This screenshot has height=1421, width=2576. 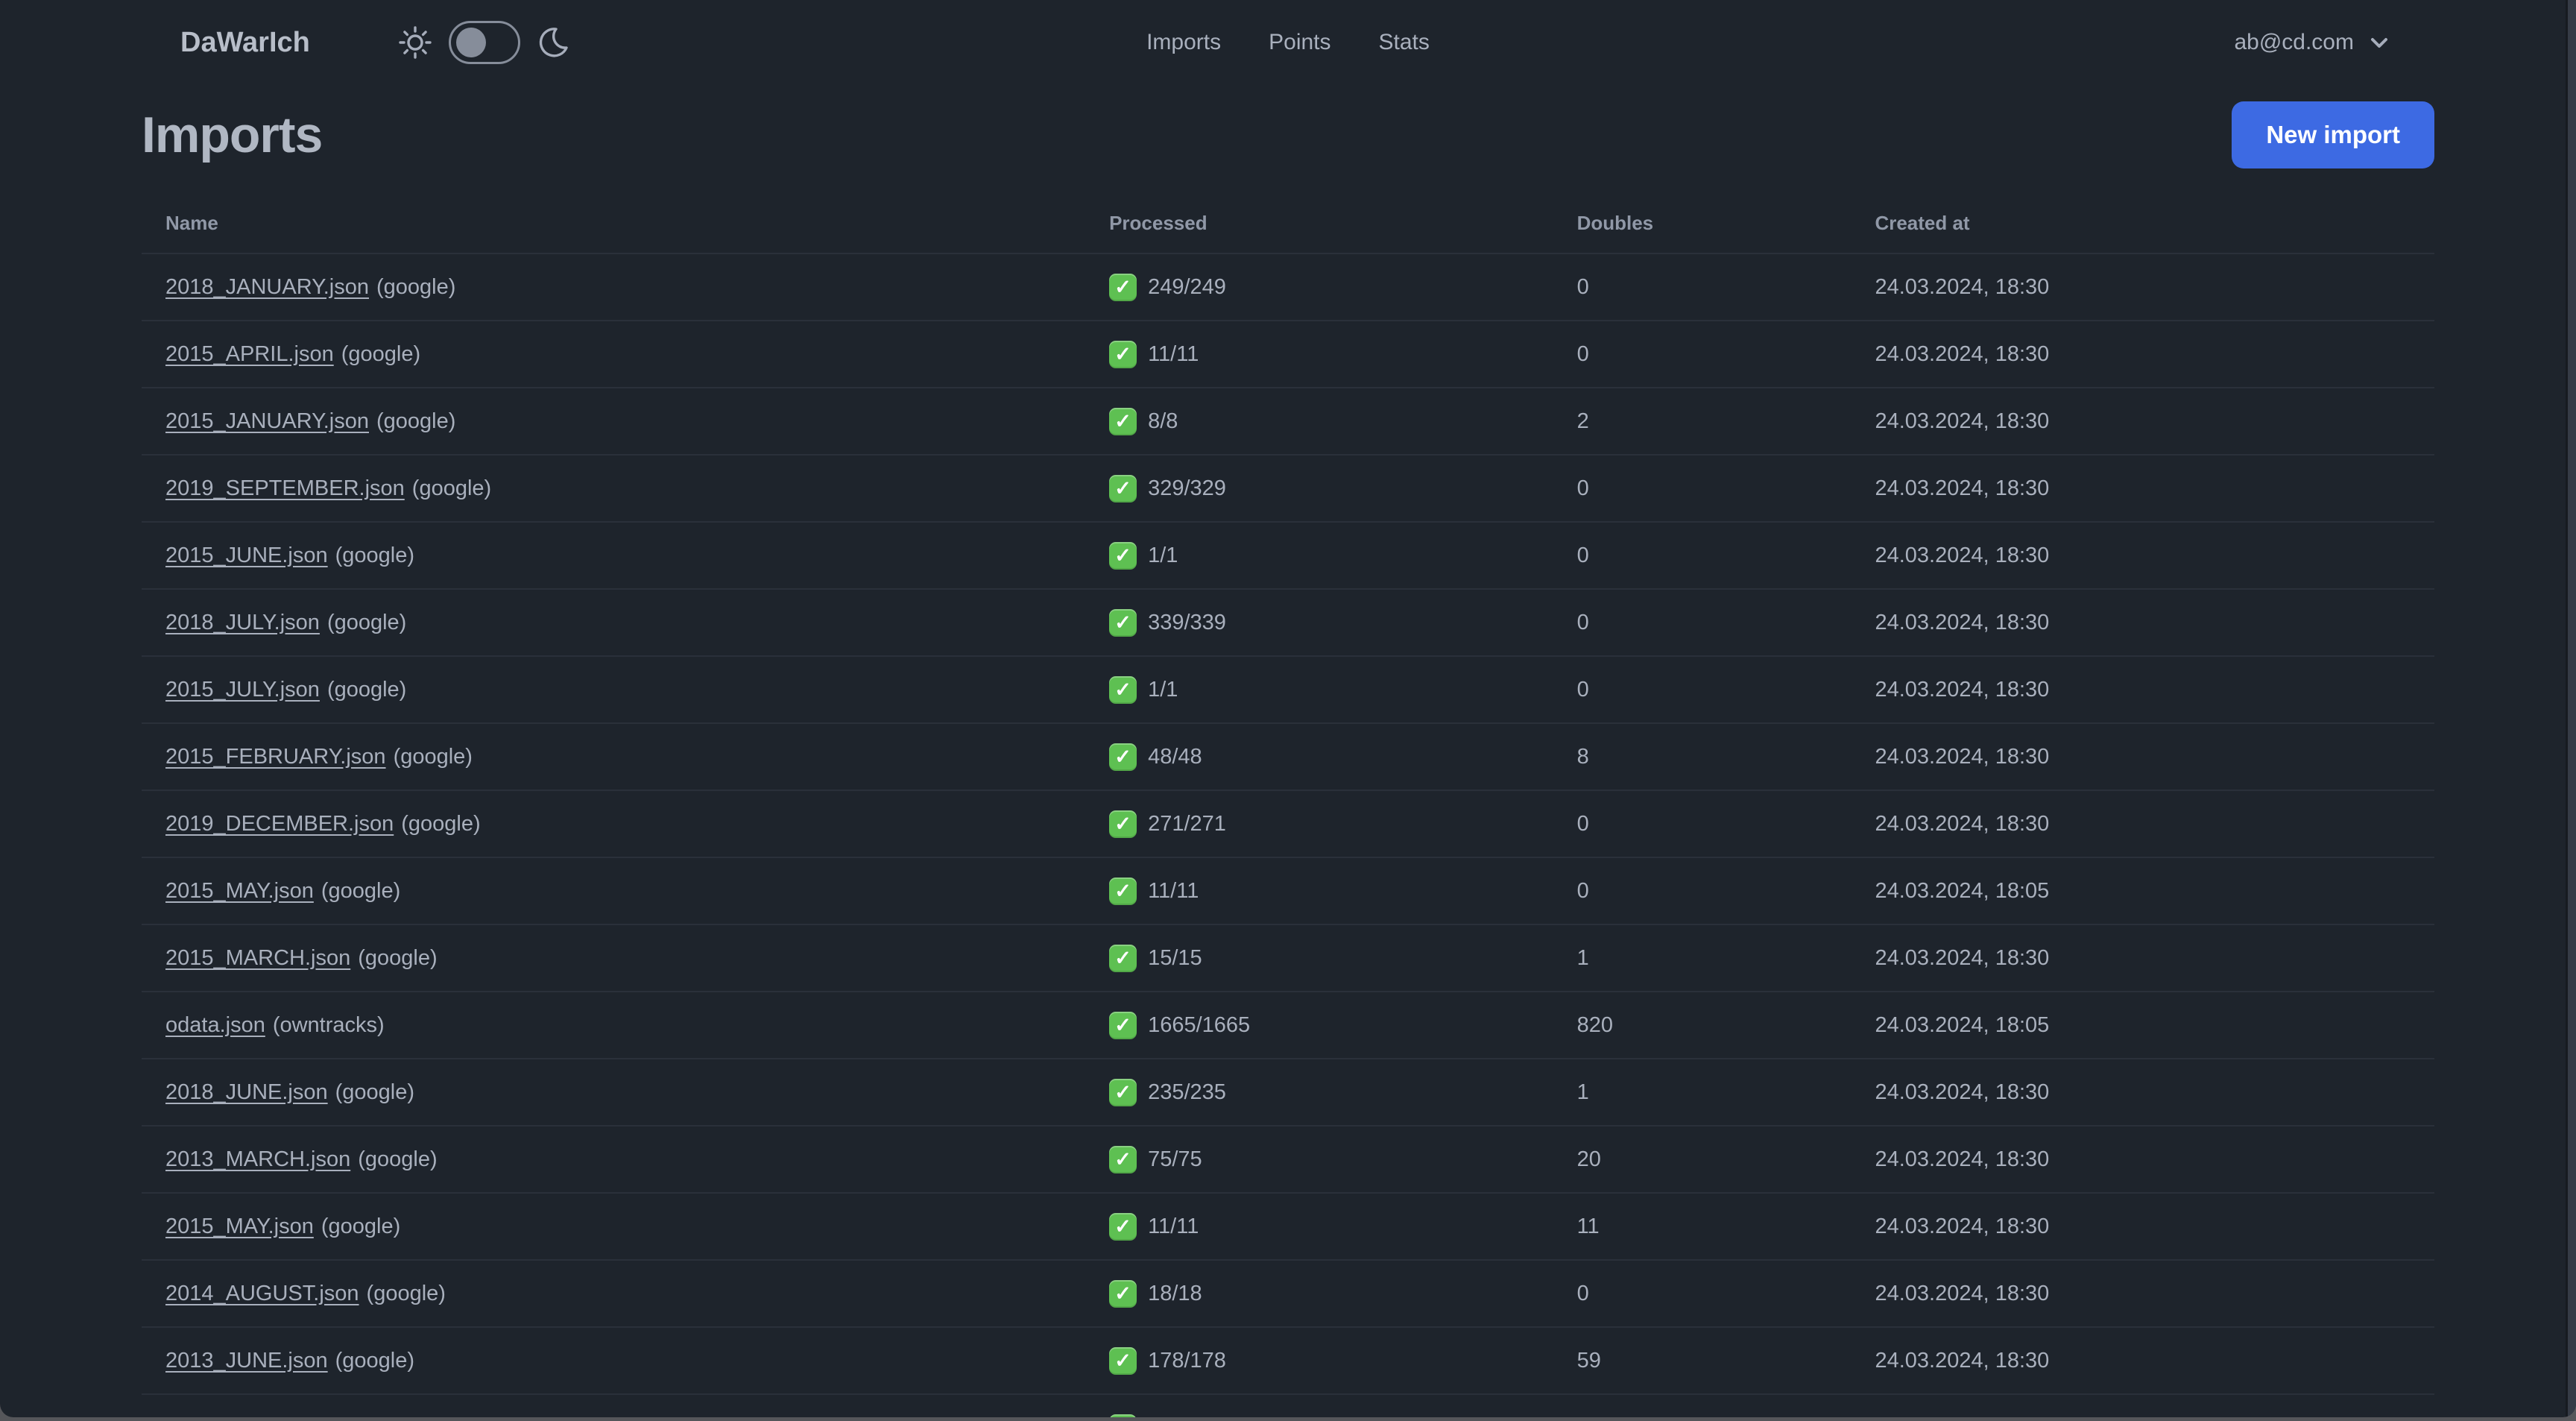 What do you see at coordinates (1343, 489) in the screenshot?
I see `processed-cell: ✓ 329/329` at bounding box center [1343, 489].